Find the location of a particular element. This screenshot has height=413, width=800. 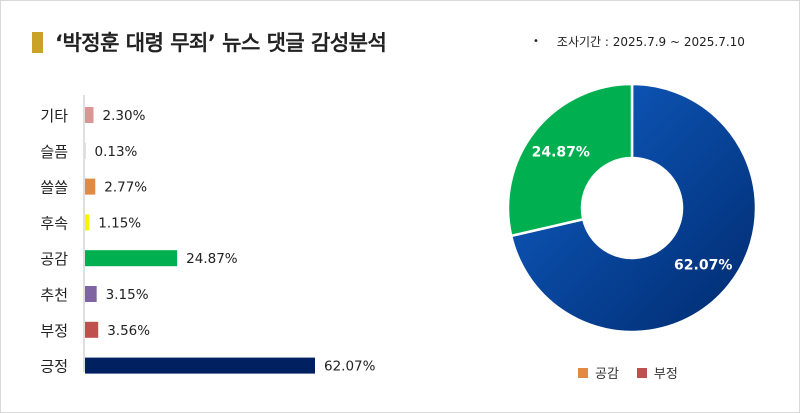

bar-value-label: 3.15% is located at coordinates (127, 295).